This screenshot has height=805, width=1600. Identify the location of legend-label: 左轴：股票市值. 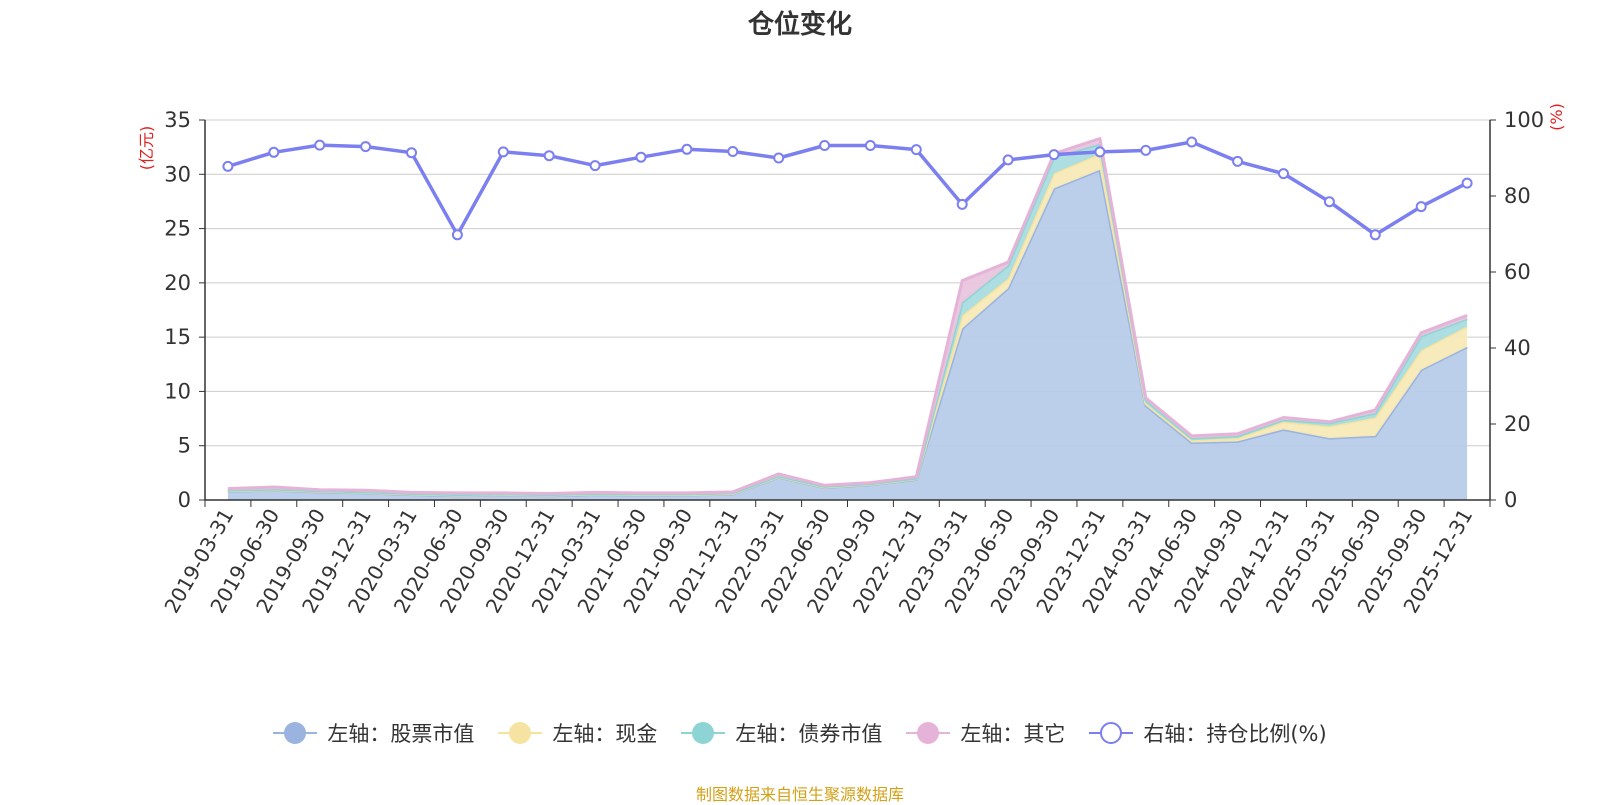
(401, 734).